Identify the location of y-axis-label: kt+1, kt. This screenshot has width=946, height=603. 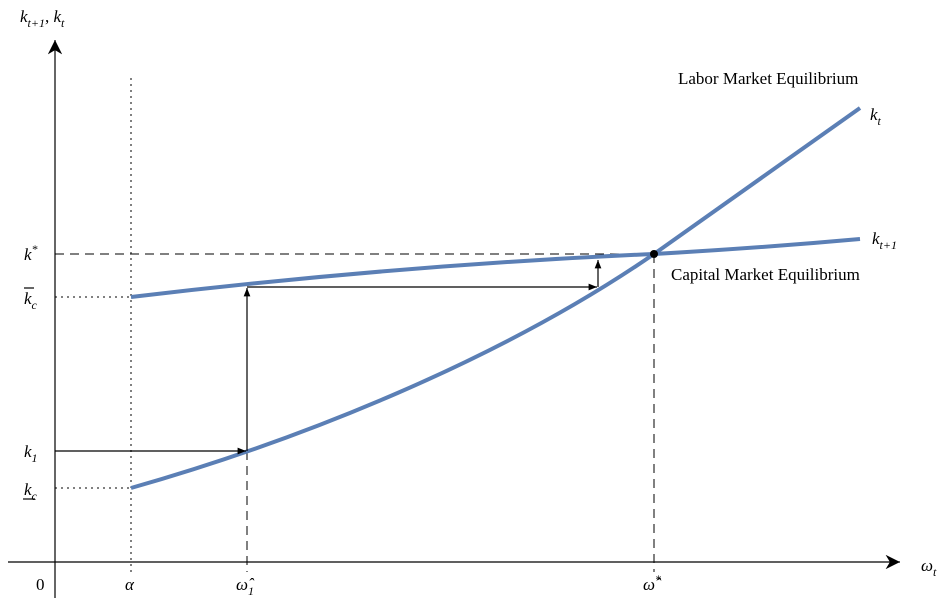
(42, 18).